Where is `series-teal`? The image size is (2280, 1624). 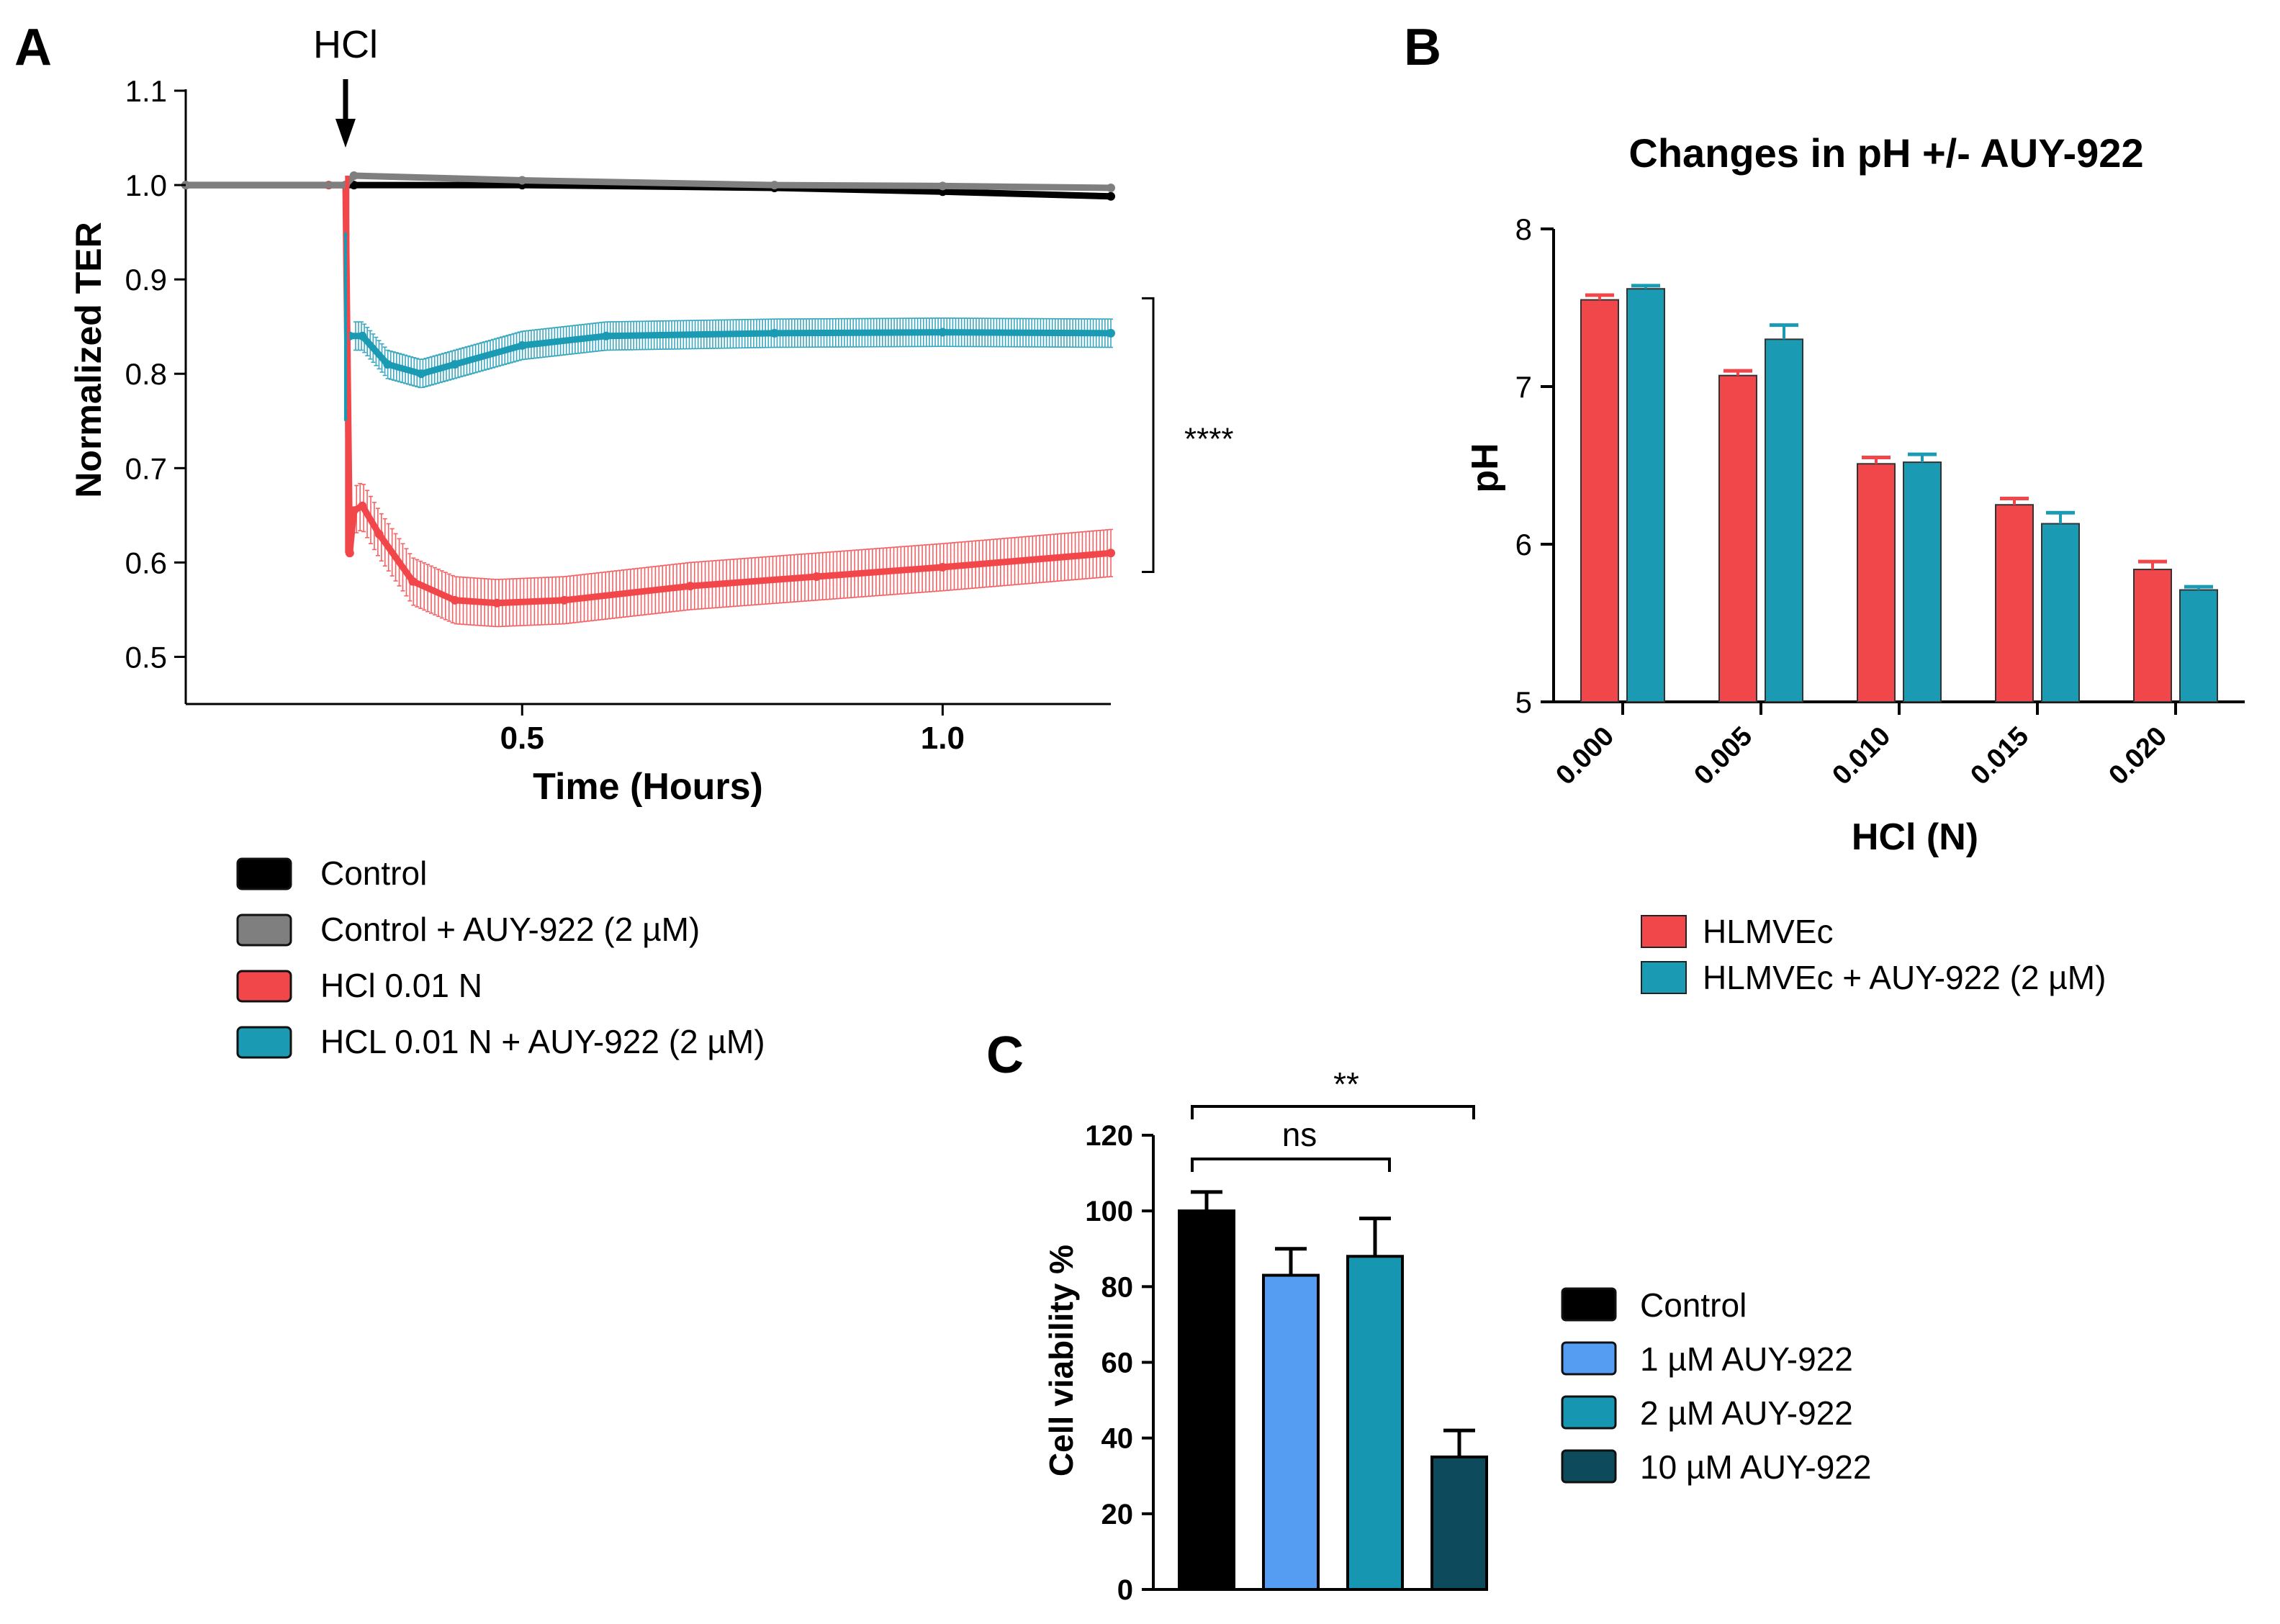 series-teal is located at coordinates (730, 353).